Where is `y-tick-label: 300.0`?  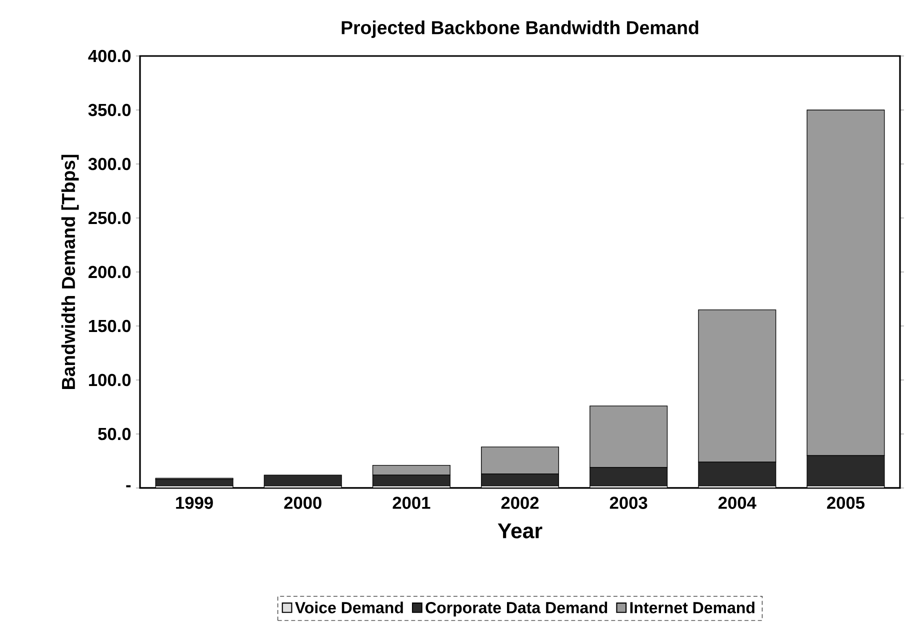 y-tick-label: 300.0 is located at coordinates (109, 164).